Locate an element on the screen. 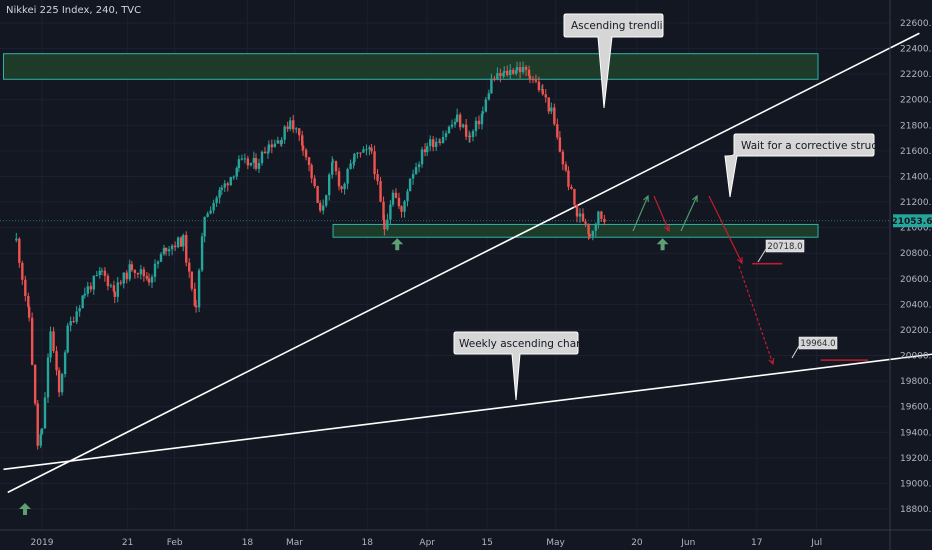  projection-down-arrow-1-shaft is located at coordinates (661, 213).